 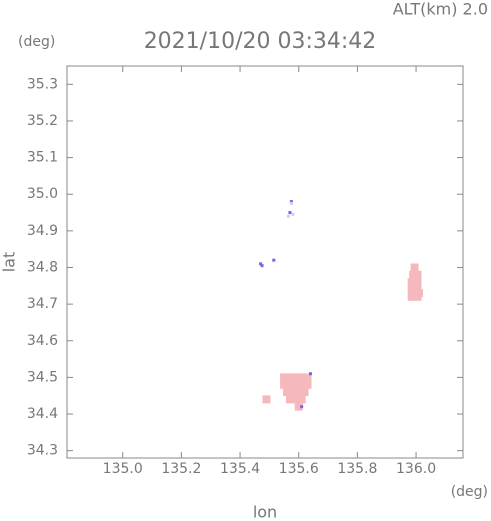 What do you see at coordinates (42, 194) in the screenshot?
I see `y-tick-label: 35.0` at bounding box center [42, 194].